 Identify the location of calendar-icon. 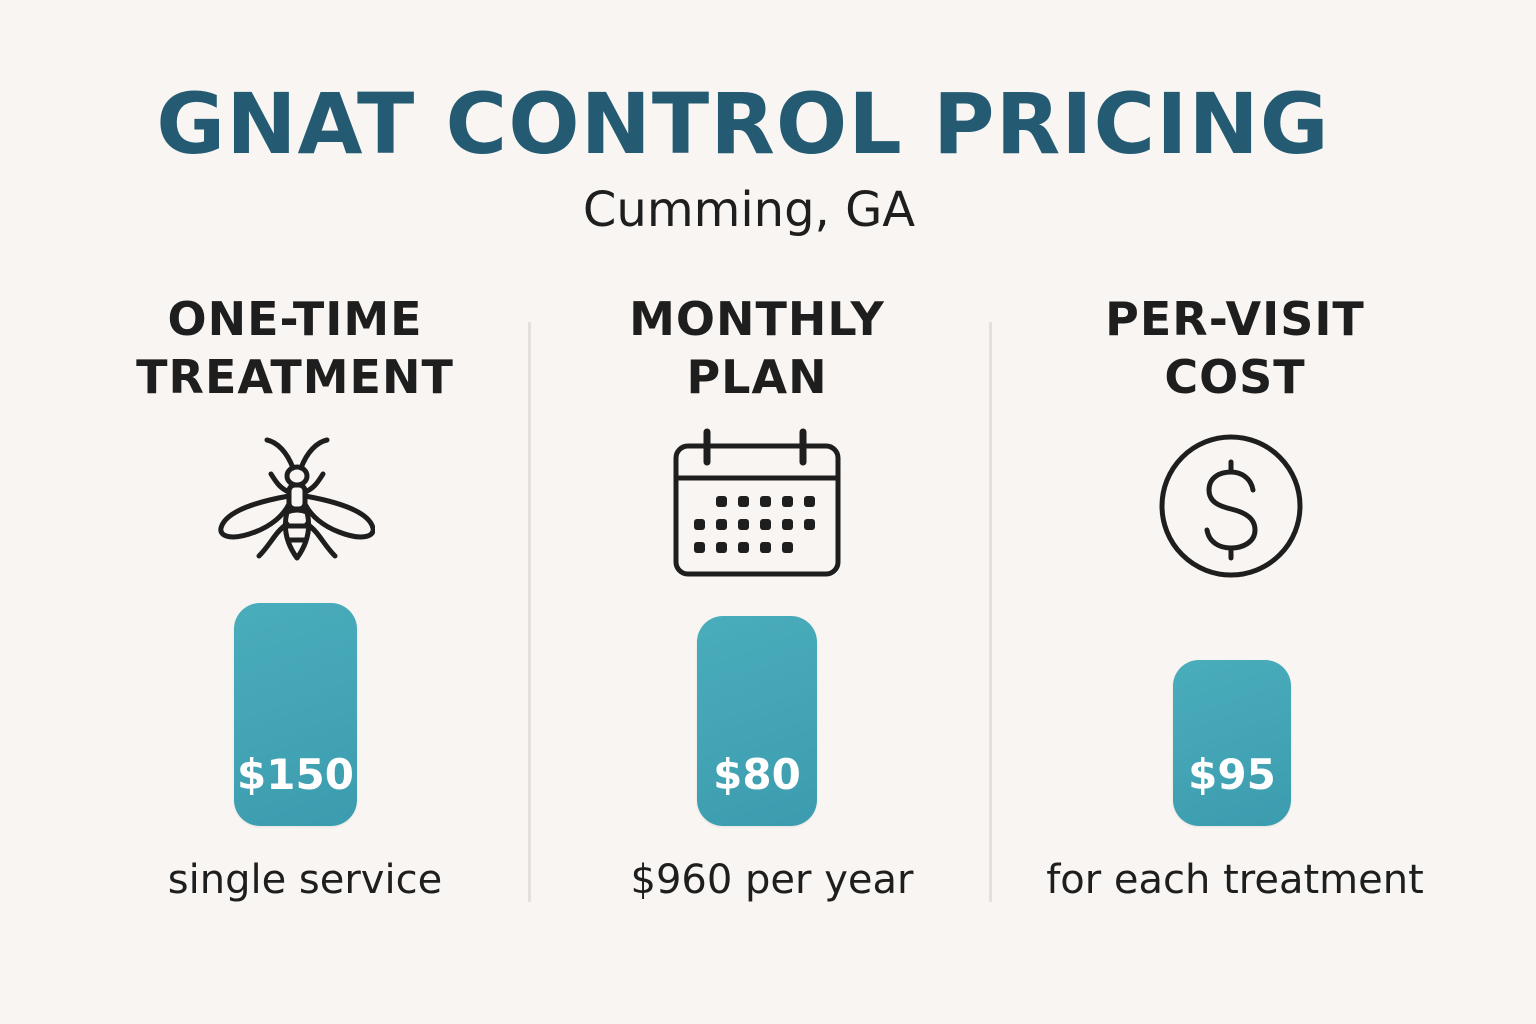
(757, 504).